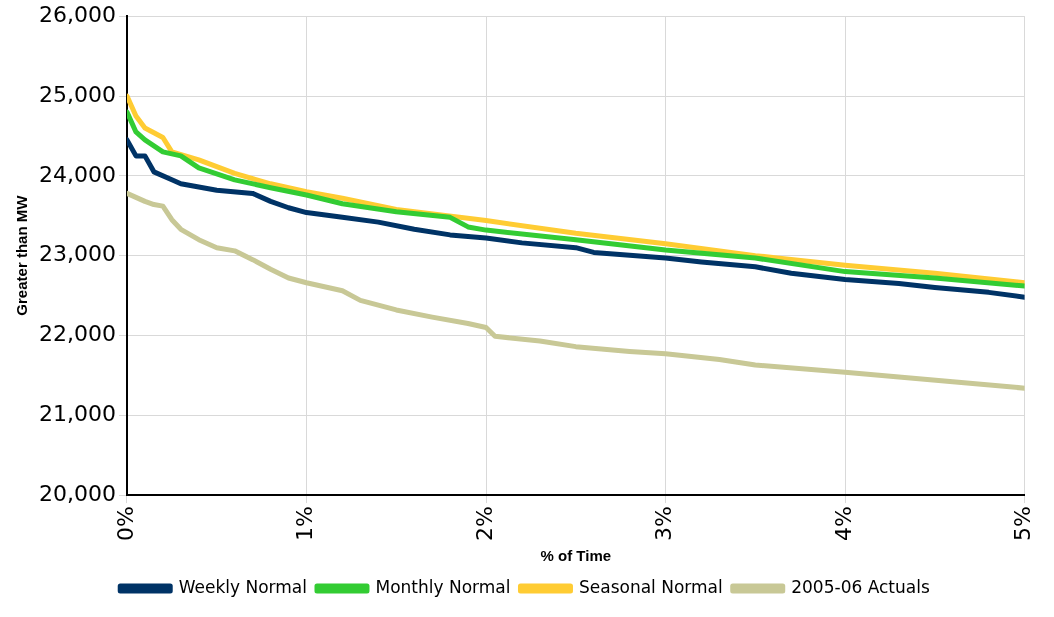  Describe the element at coordinates (77, 254) in the screenshot. I see `y-tick-label: 23,000` at that location.